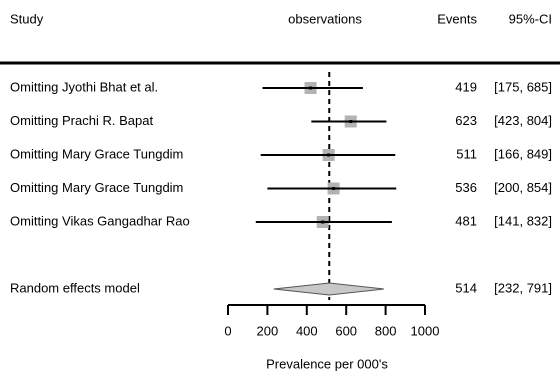 Image resolution: width=560 pixels, height=381 pixels. I want to click on study-label: Omitting Vikas Gangadhar Rao, so click(100, 220).